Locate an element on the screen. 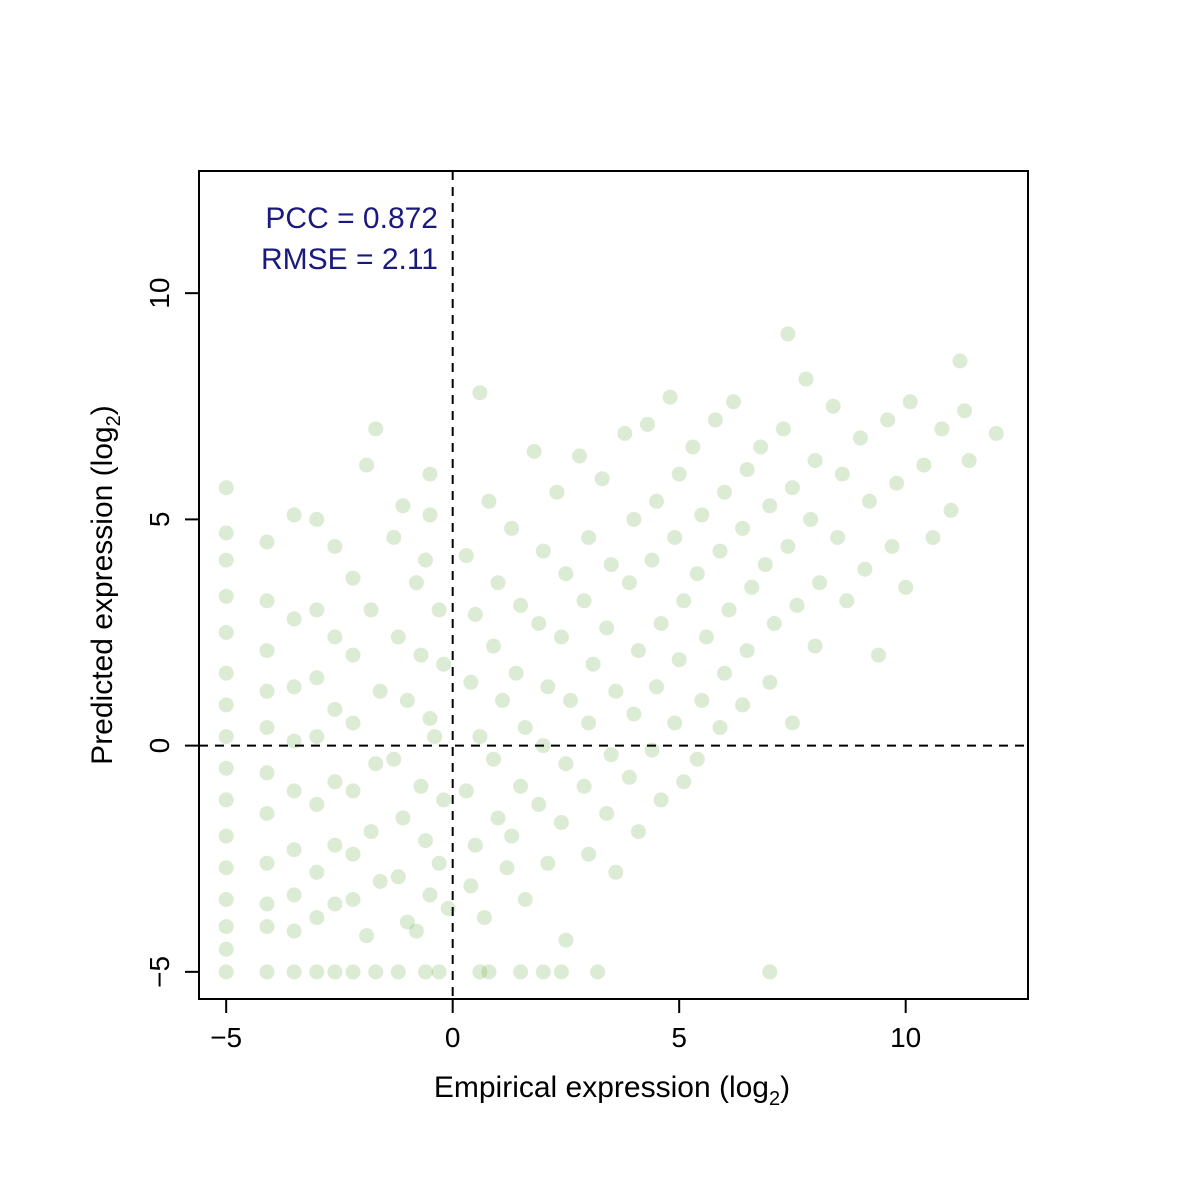 This screenshot has height=1200, width=1200. x-tick-label: −5 is located at coordinates (226, 1037).